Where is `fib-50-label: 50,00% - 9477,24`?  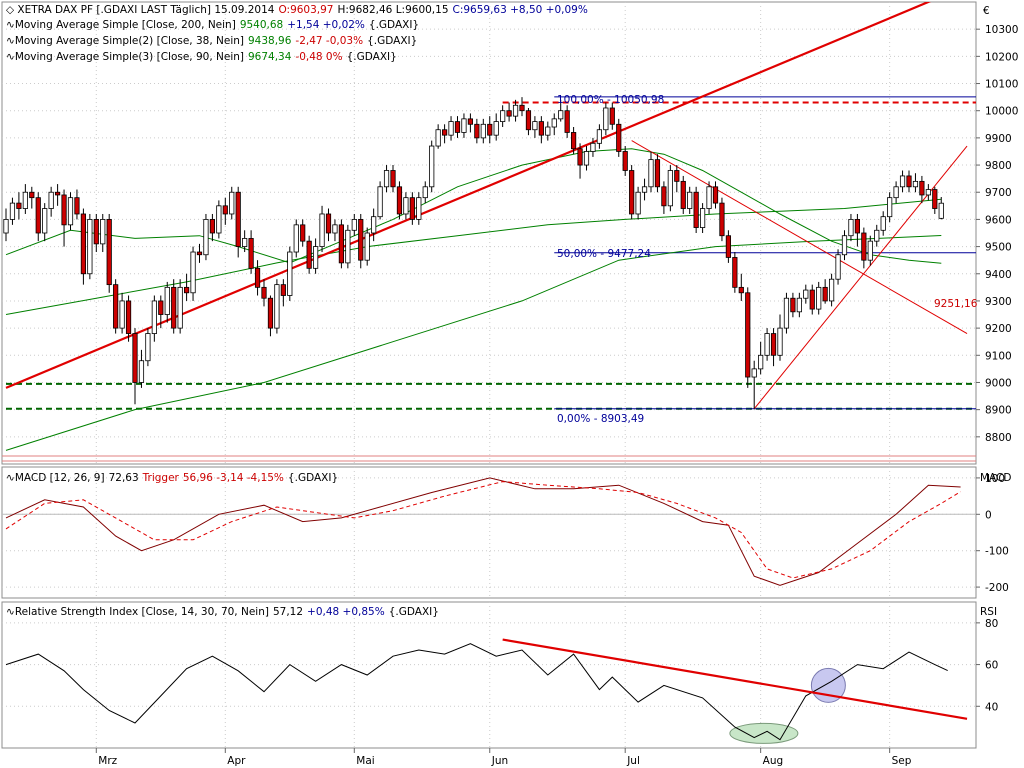 fib-50-label: 50,00% - 9477,24 is located at coordinates (604, 254).